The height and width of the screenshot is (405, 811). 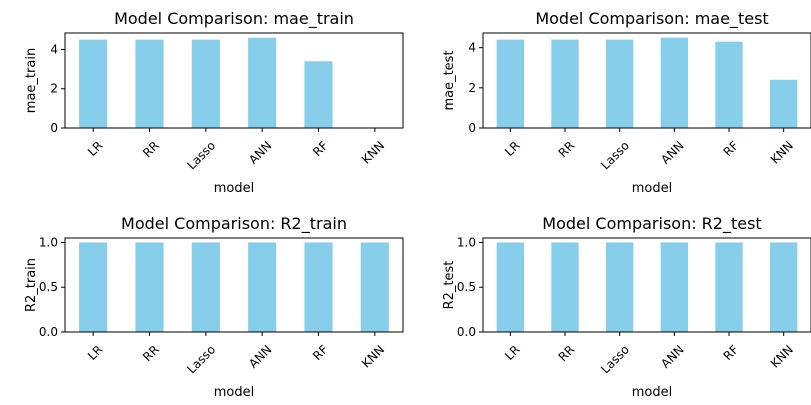 What do you see at coordinates (234, 19) in the screenshot?
I see `chart-title: Model Comparison: mae_train` at bounding box center [234, 19].